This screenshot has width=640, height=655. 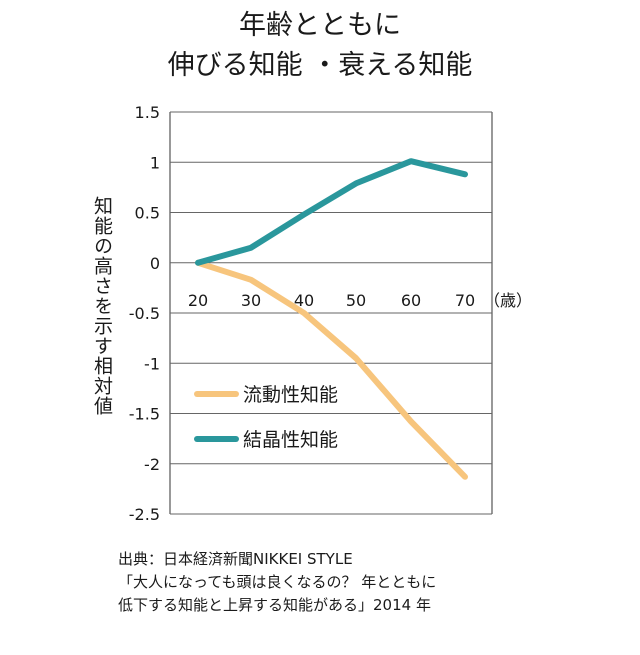 I want to click on chart-title-line1: 年齢とともに, so click(x=320, y=25).